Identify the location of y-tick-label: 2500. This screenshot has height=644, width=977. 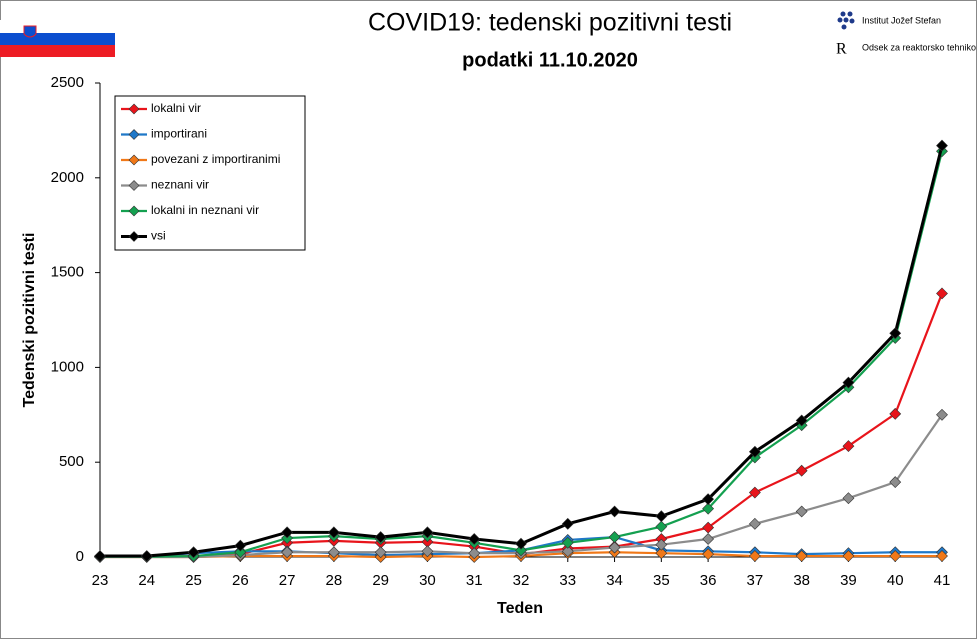
(67, 82).